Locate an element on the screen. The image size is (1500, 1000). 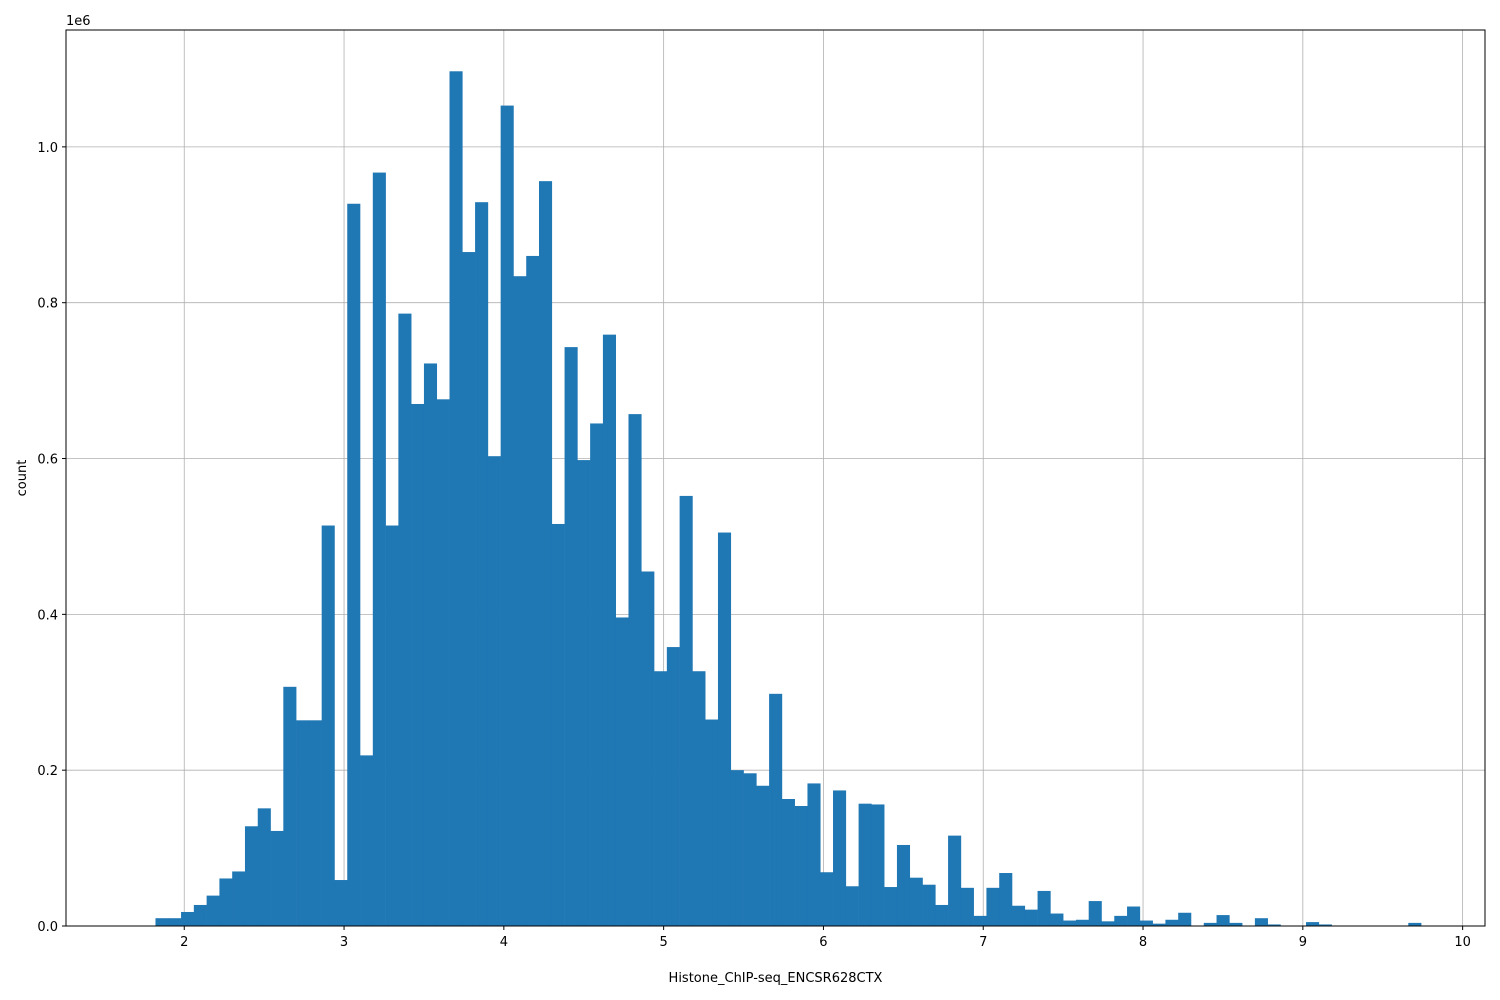
x-tick-label: 4 is located at coordinates (504, 942).